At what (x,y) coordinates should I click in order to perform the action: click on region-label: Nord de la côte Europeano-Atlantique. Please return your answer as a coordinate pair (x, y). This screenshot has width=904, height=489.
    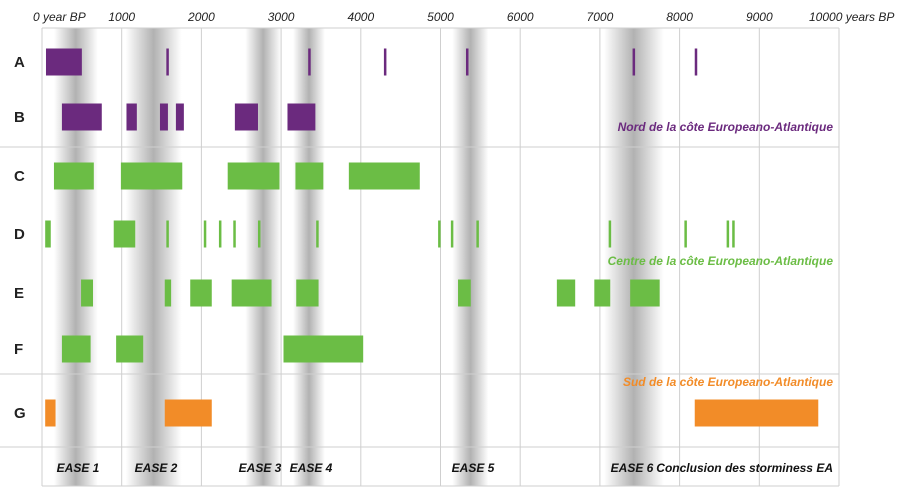
    Looking at the image, I should click on (726, 127).